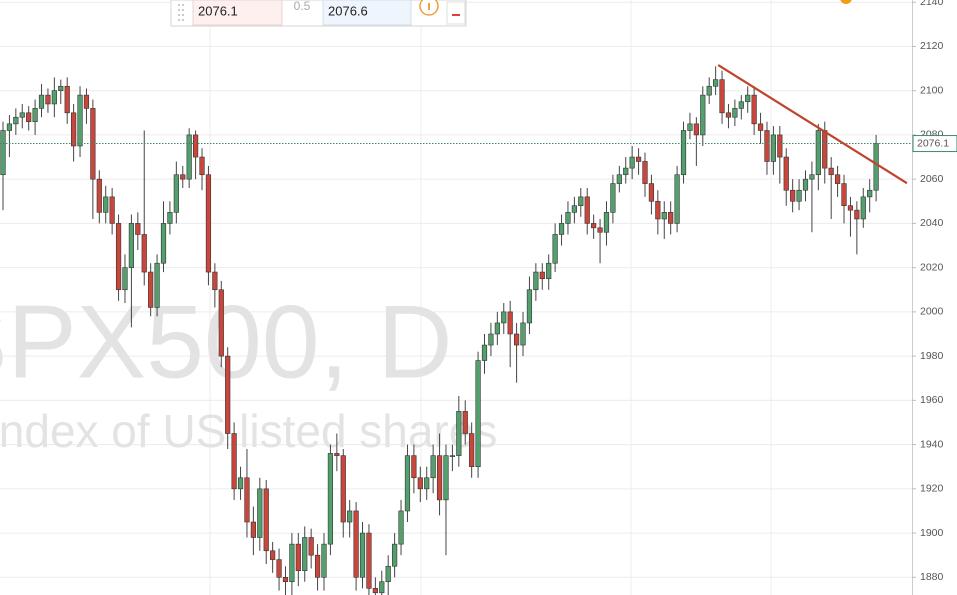 This screenshot has width=957, height=595. What do you see at coordinates (318, 13) in the screenshot?
I see `trade-toolbar: 2076.1 0.5 2076.6` at bounding box center [318, 13].